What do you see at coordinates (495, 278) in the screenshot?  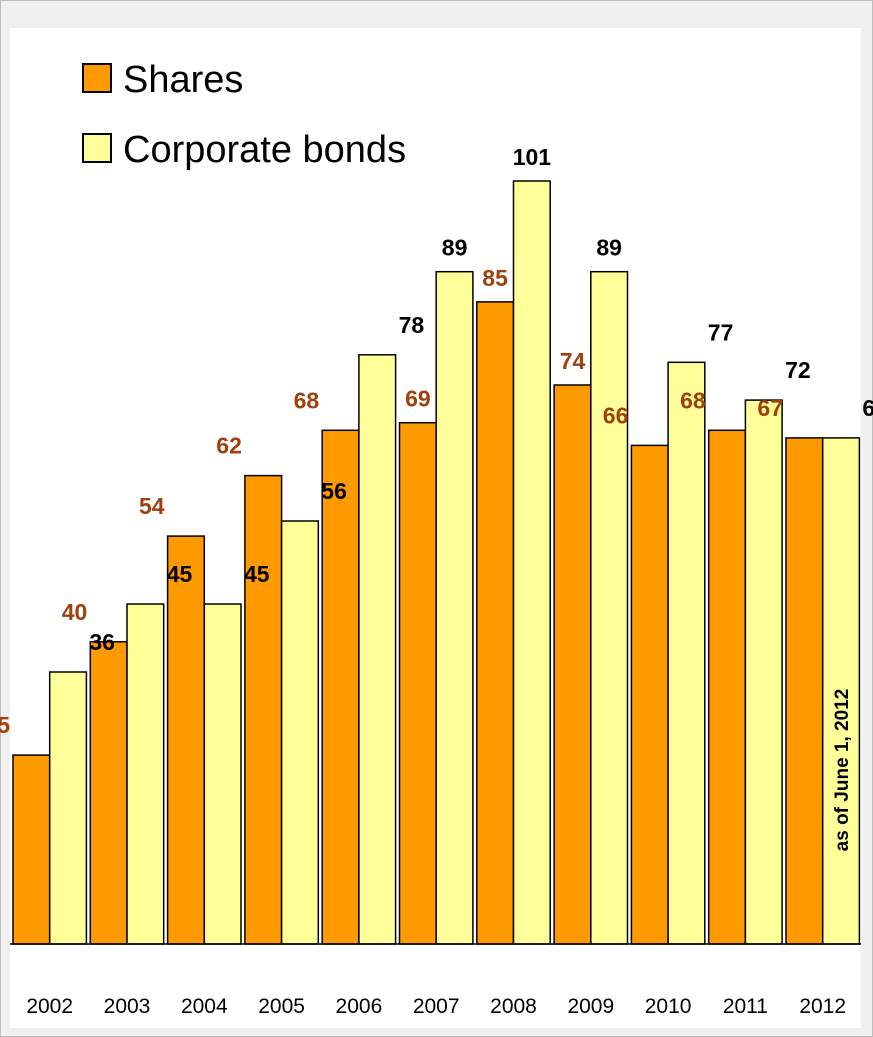 I see `value-label-shares-2008: 85` at bounding box center [495, 278].